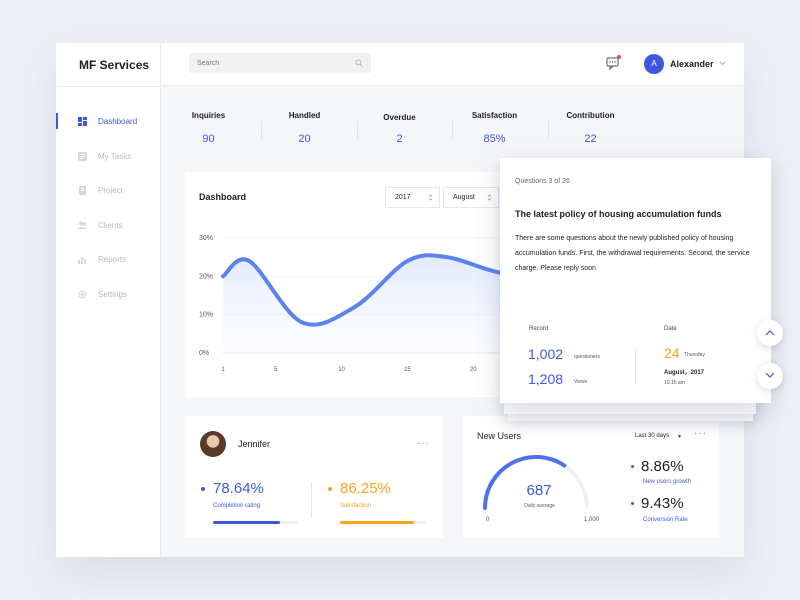 Image resolution: width=800 pixels, height=600 pixels. Describe the element at coordinates (694, 355) in the screenshot. I see `date-weekday: Thursday` at that location.